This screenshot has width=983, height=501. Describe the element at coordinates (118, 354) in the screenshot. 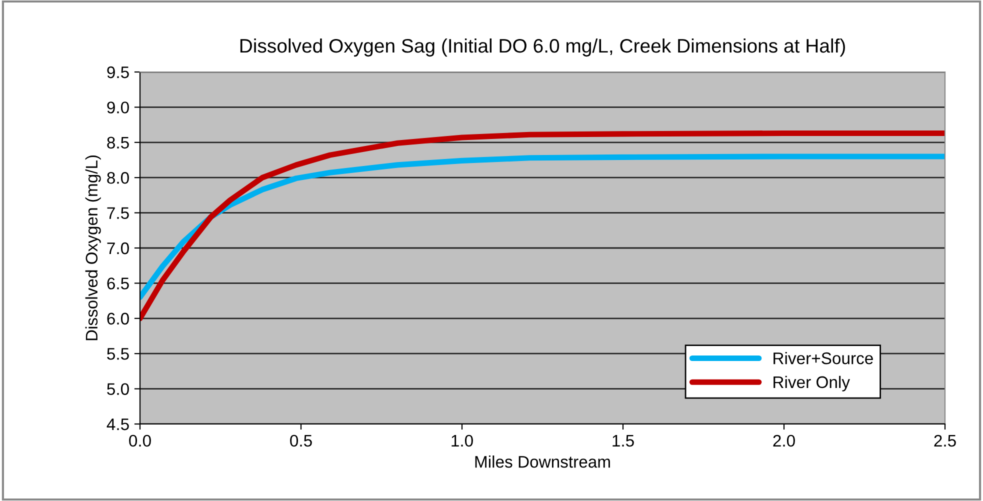

I see `y-tick-label: 5.5` at that location.